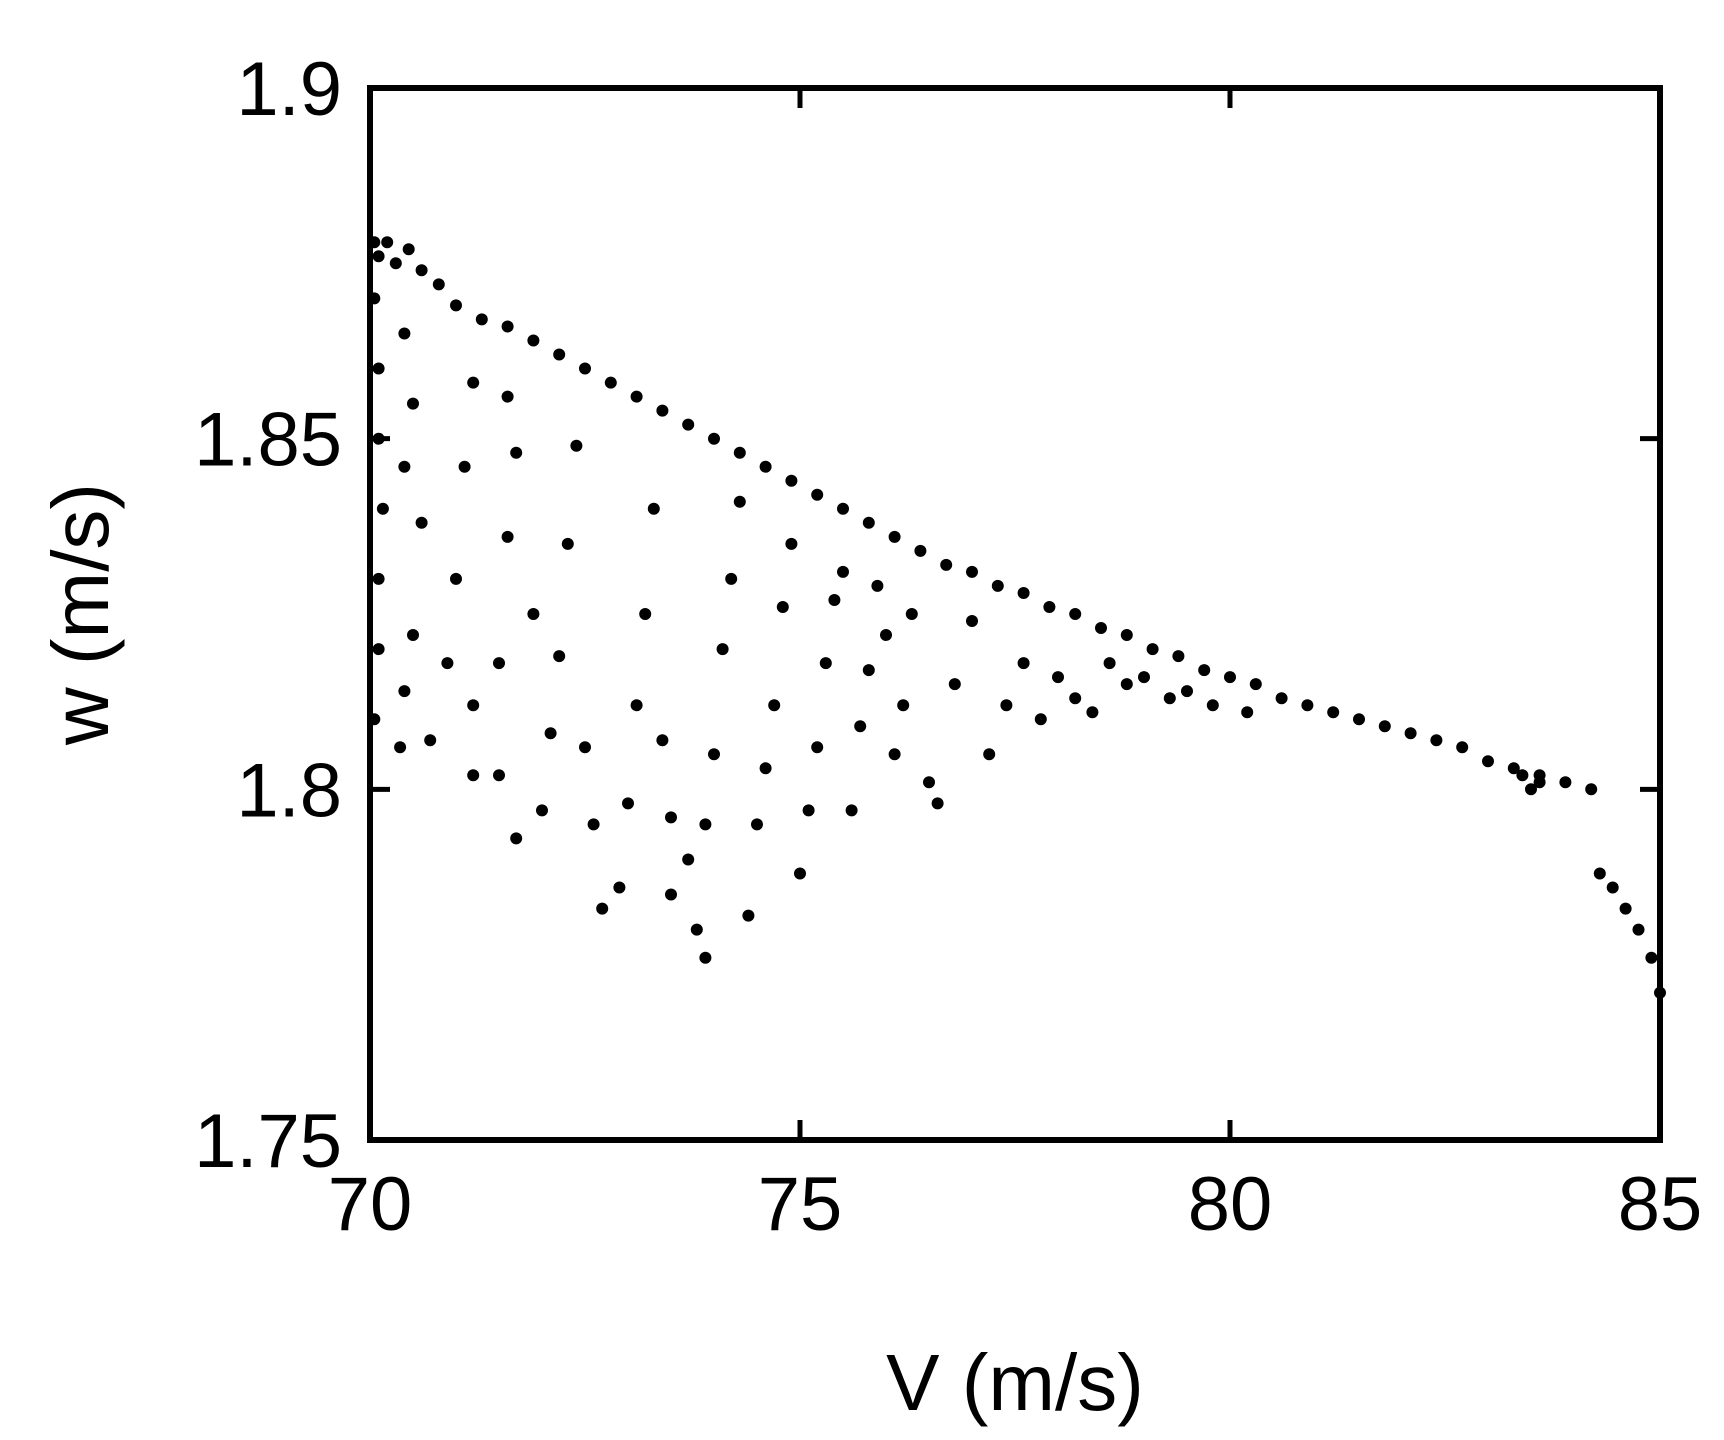 This screenshot has width=1724, height=1440. I want to click on y-tick-label: 1.85, so click(268, 440).